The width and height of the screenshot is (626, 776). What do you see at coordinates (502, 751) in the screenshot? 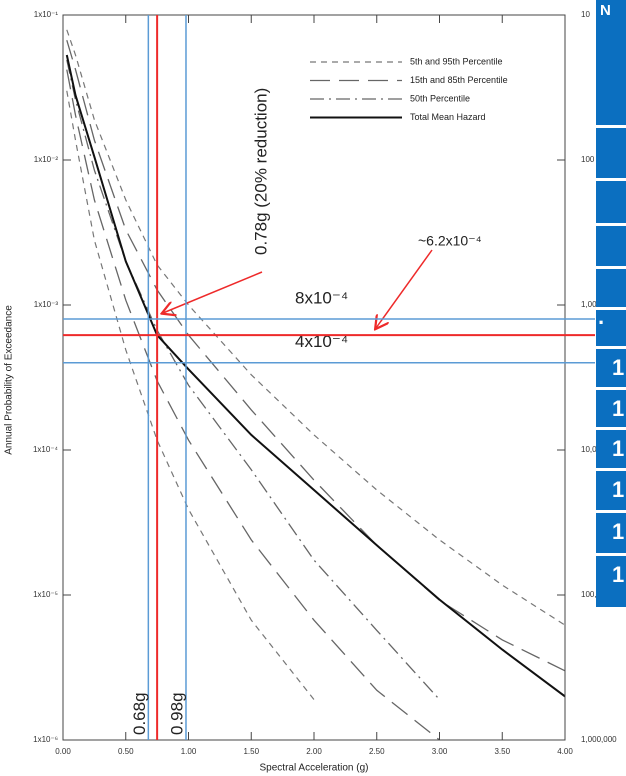
I see `x-tick-label: 3.50` at bounding box center [502, 751].